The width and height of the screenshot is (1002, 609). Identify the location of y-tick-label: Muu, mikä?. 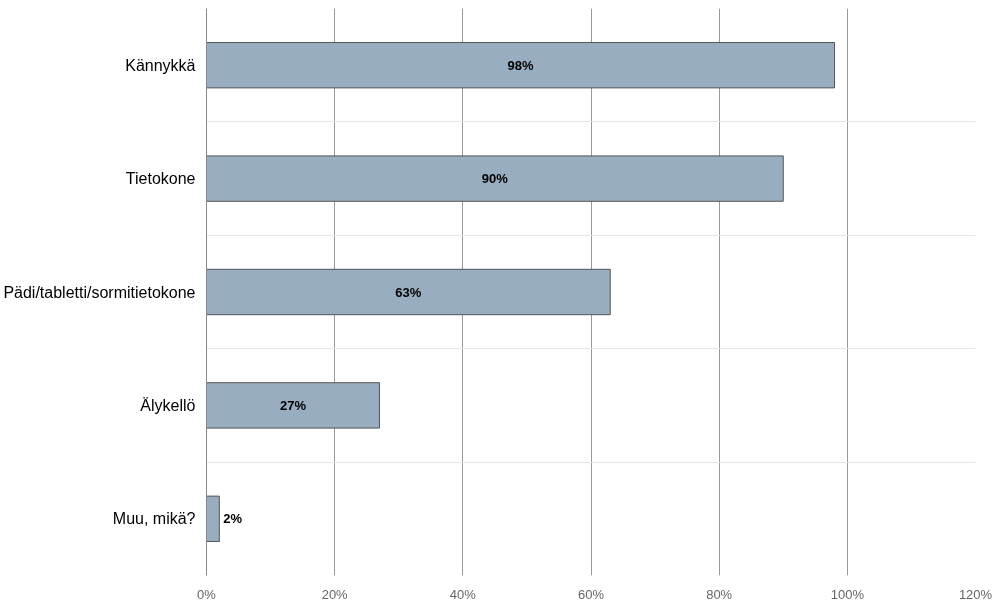
(154, 519).